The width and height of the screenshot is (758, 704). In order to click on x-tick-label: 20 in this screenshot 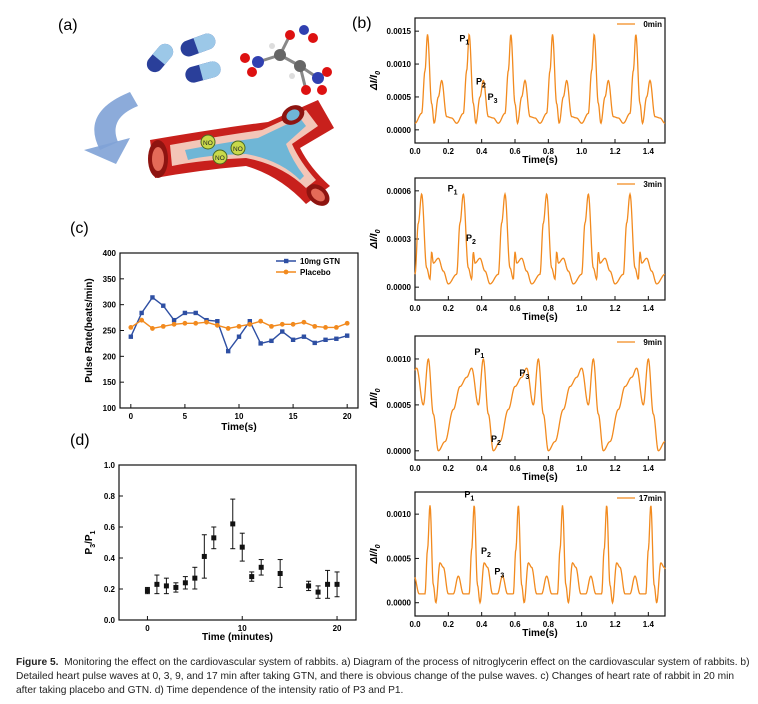, I will do `click(347, 416)`.